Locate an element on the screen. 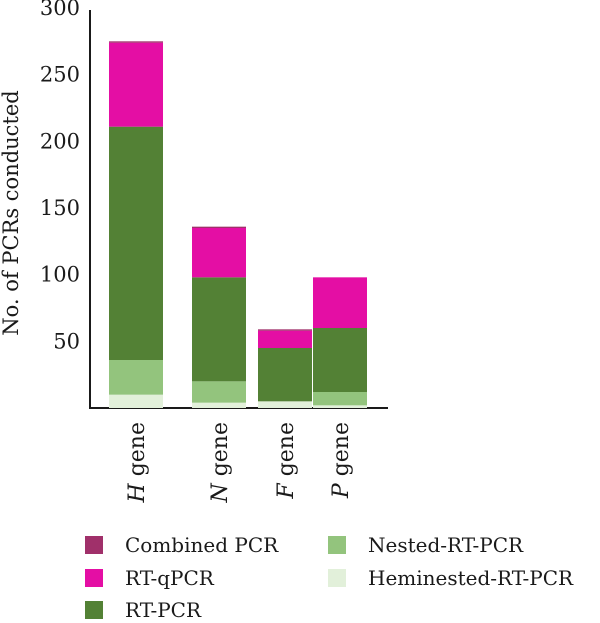 The width and height of the screenshot is (600, 623). x-tick-label: H gene is located at coordinates (137, 462).